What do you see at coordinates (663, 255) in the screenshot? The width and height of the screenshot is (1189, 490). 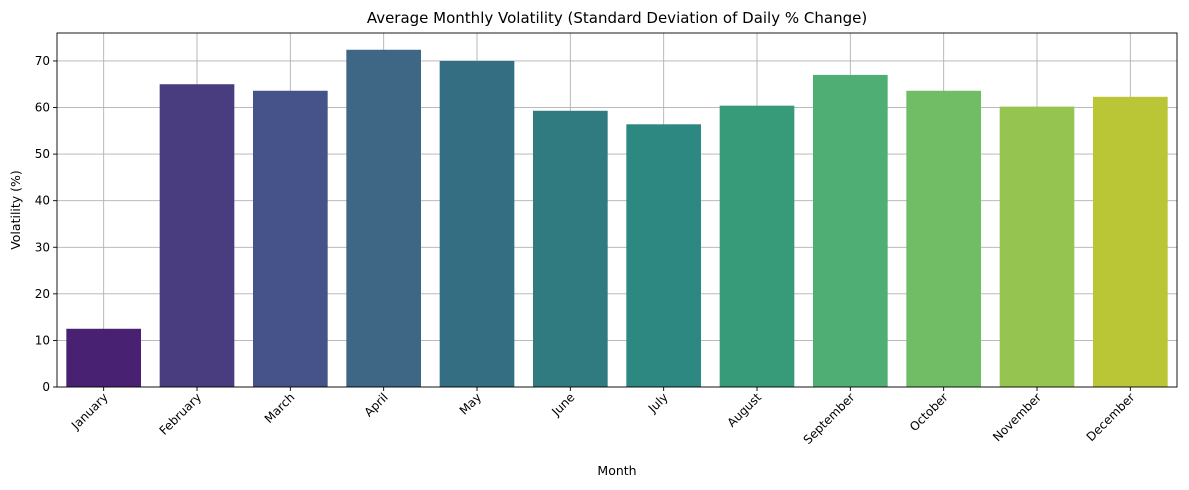 I see `bar-july` at bounding box center [663, 255].